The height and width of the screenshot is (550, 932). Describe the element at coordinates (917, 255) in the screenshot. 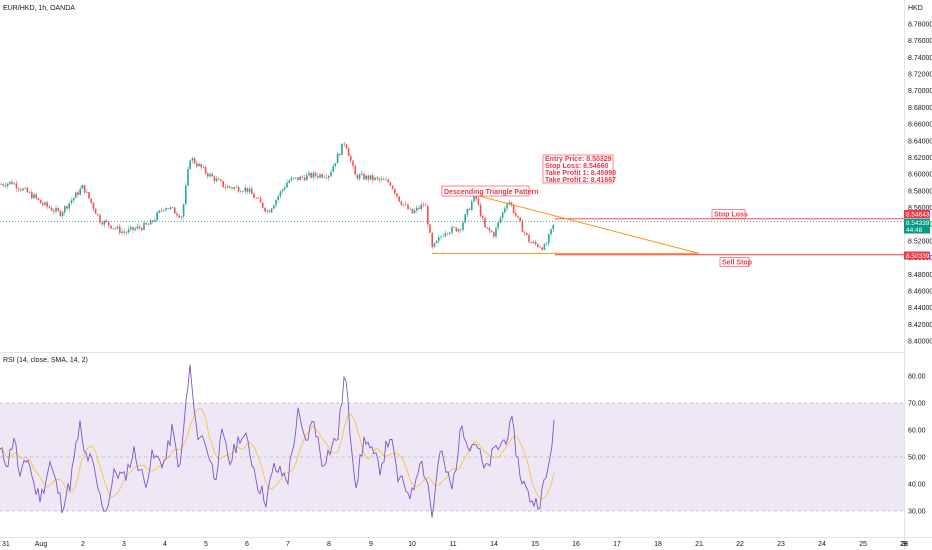

I see `entry-price-badge: 8.50339` at that location.